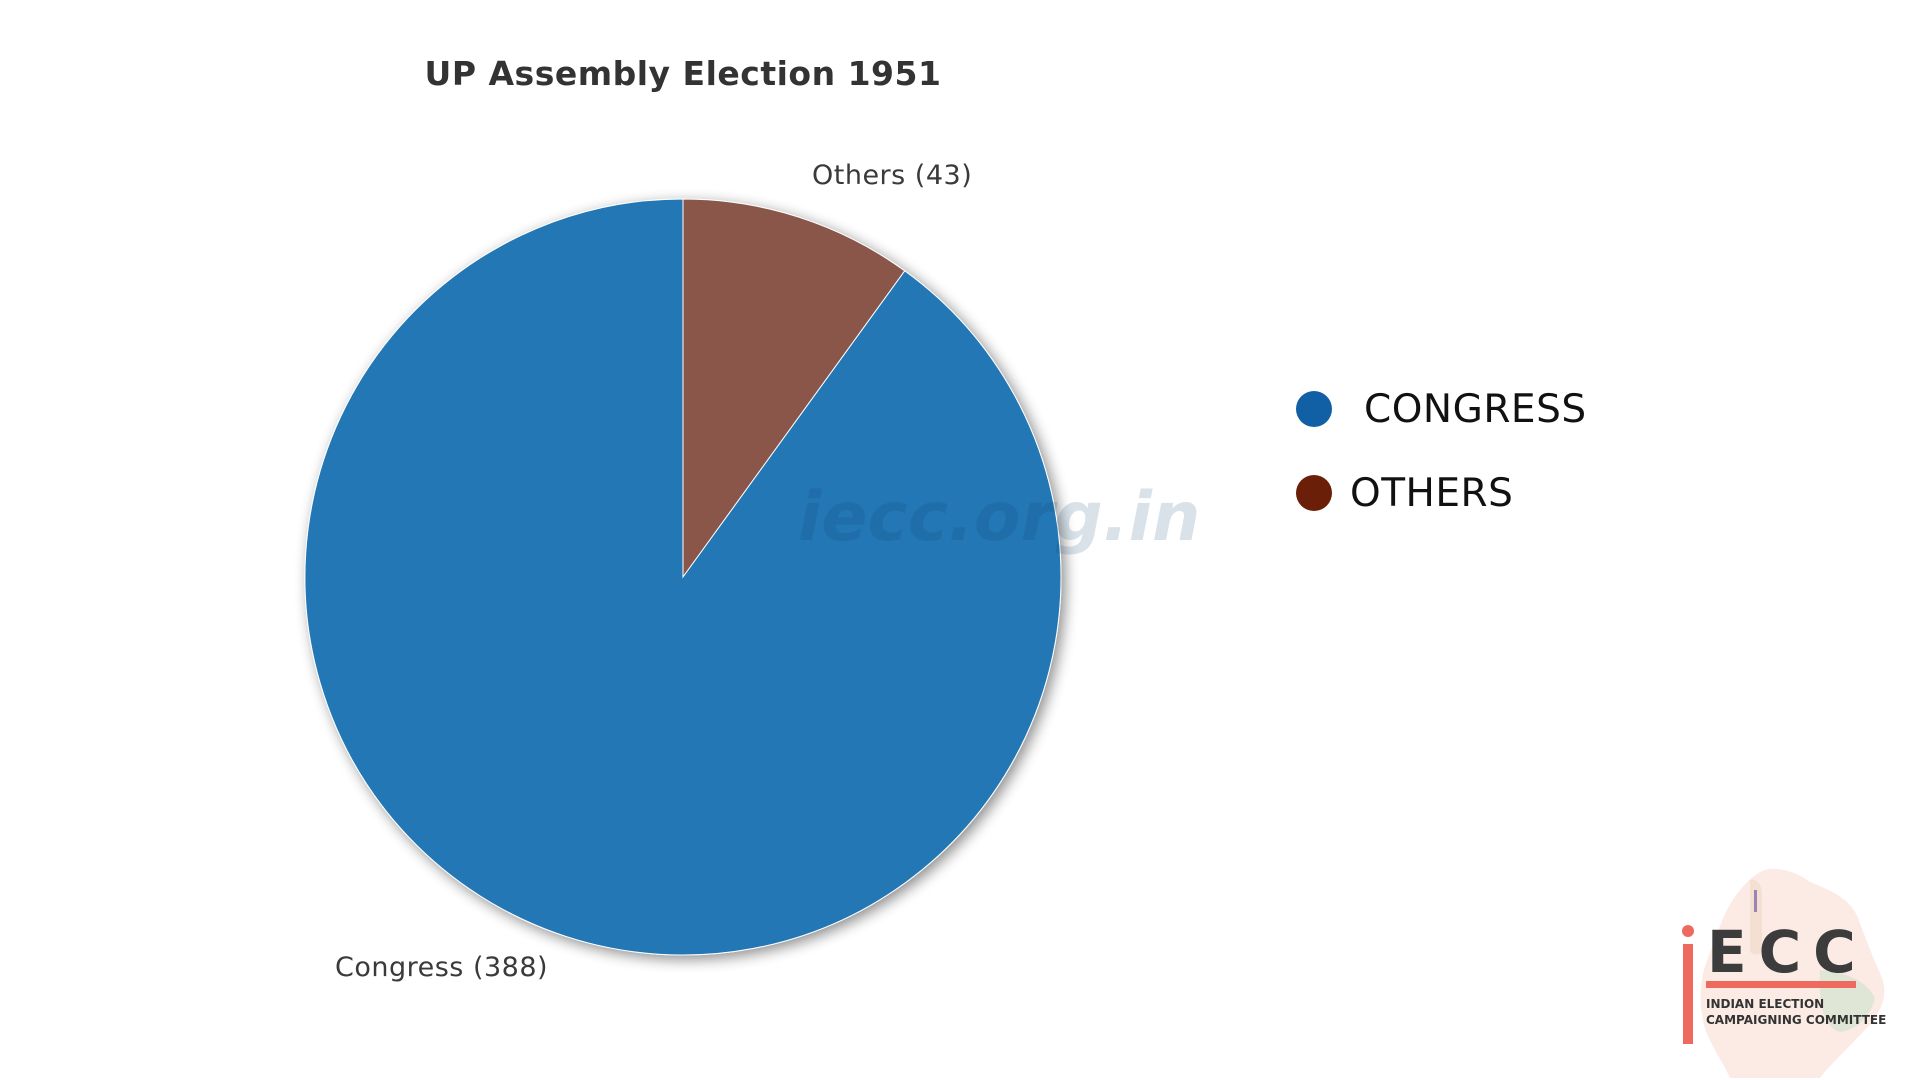 The image size is (1920, 1080). Describe the element at coordinates (1756, 917) in the screenshot. I see `logo-finger-shape` at that location.